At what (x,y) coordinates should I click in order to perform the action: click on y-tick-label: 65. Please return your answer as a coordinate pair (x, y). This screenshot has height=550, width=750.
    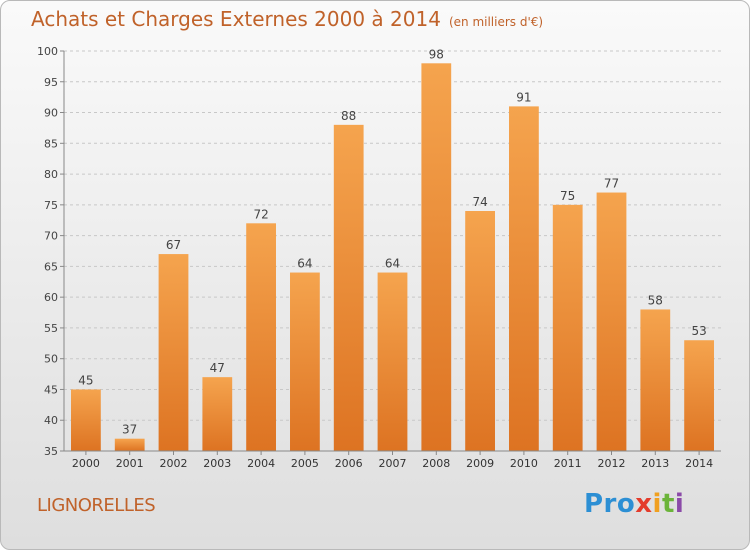
    Looking at the image, I should click on (51, 266).